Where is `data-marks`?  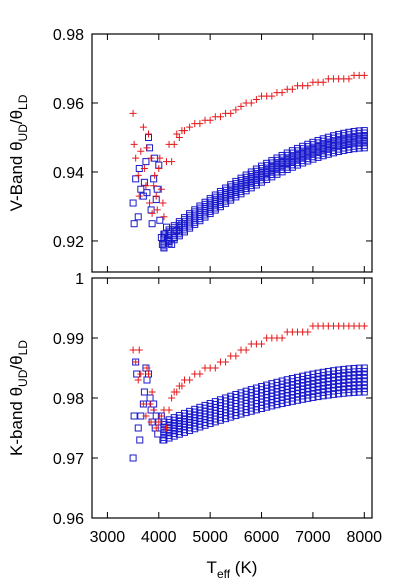
data-marks is located at coordinates (248, 392).